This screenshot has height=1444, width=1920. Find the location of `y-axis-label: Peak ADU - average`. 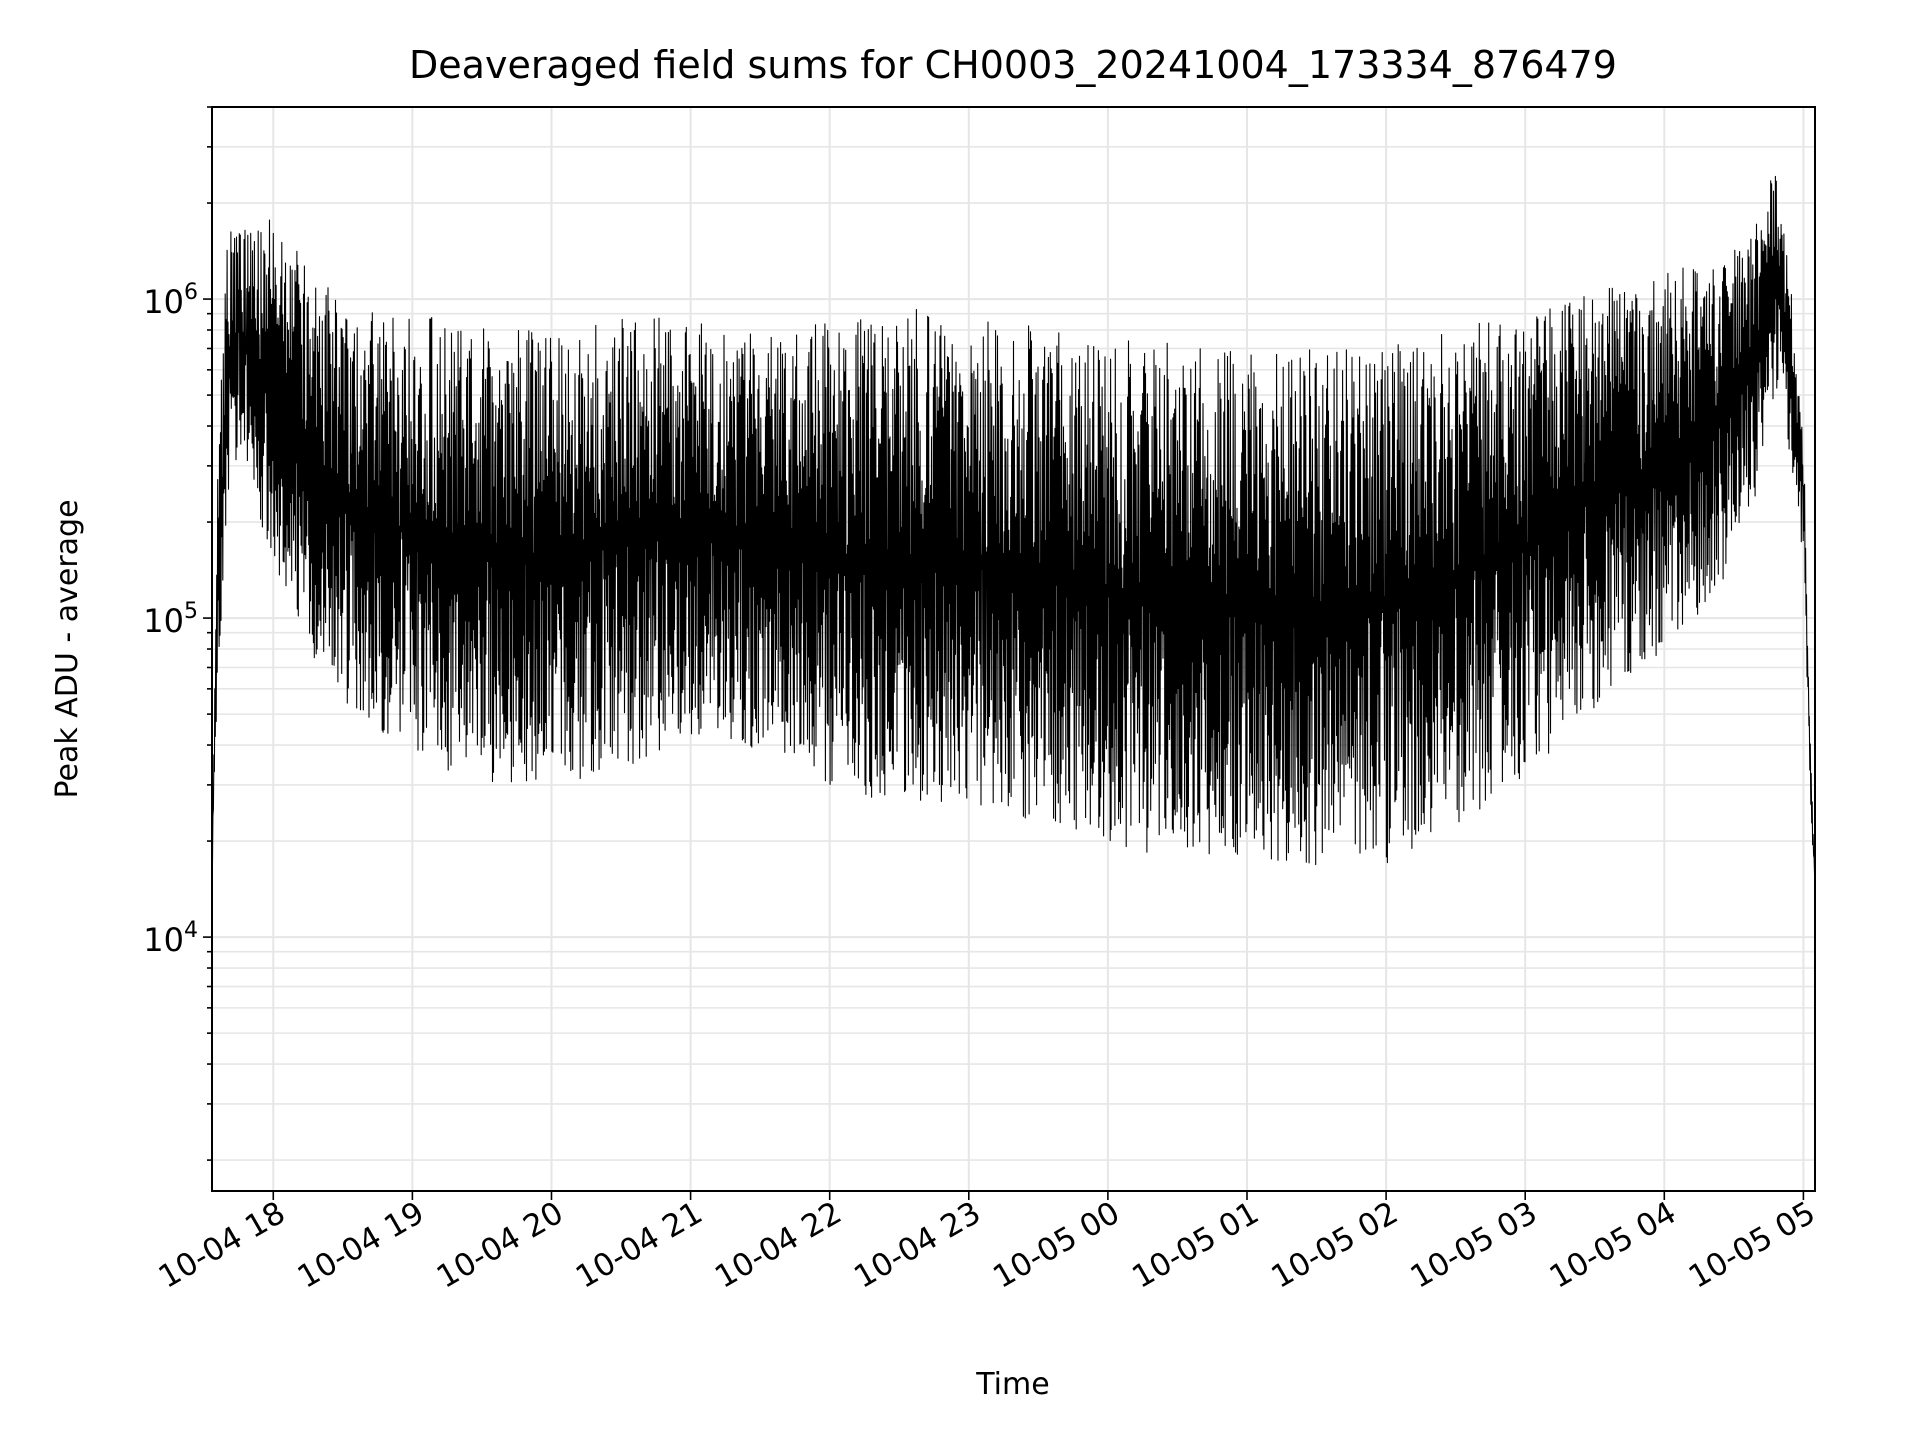

y-axis-label: Peak ADU - average is located at coordinates (67, 648).